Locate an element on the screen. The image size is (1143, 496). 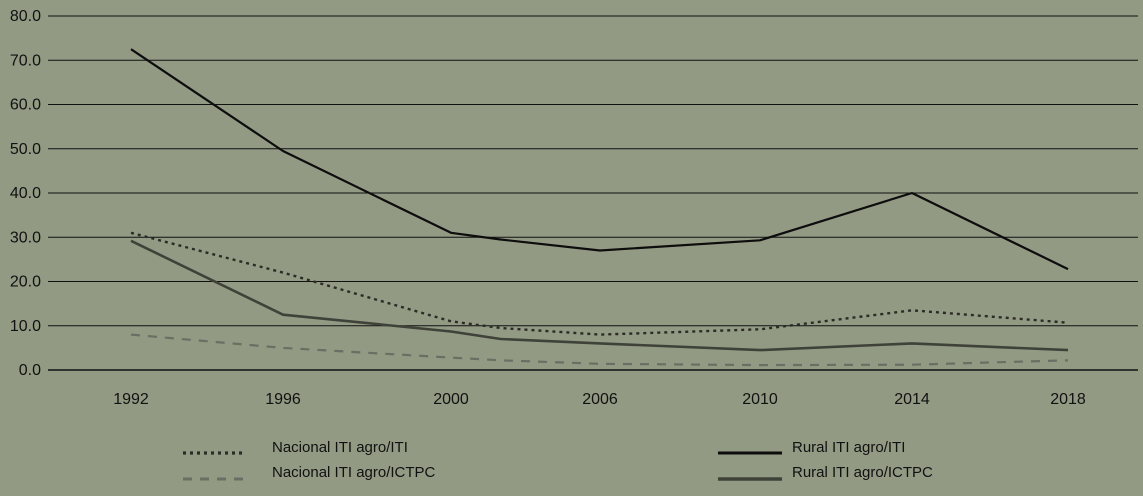
legend-item: Rural ITI agro/ICTPC is located at coordinates (825, 472).